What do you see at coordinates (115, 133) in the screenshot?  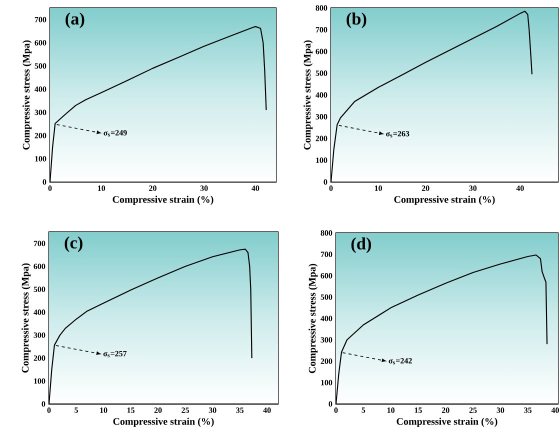 I see `annotation: σ$_{s}$=249` at bounding box center [115, 133].